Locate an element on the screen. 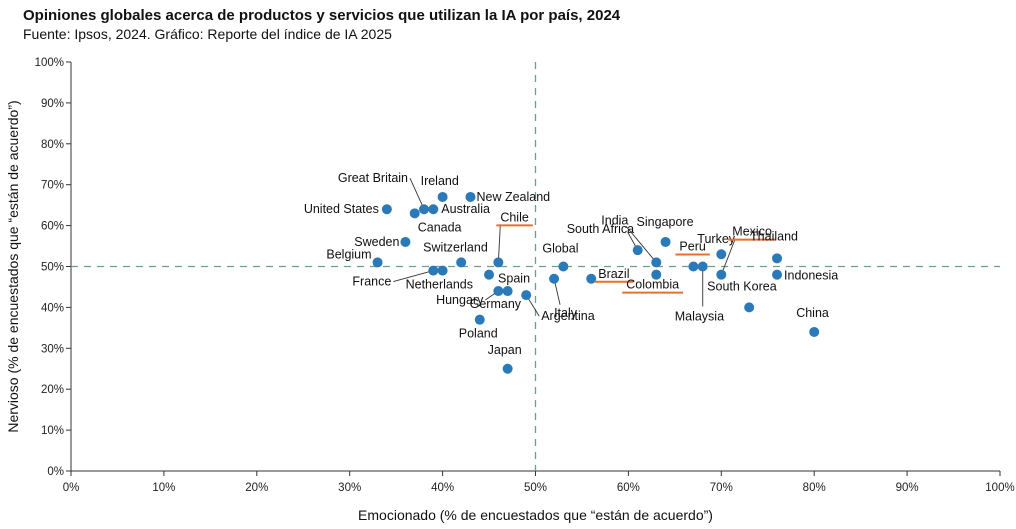 The image size is (1016, 529). point-label: Hungary is located at coordinates (460, 300).